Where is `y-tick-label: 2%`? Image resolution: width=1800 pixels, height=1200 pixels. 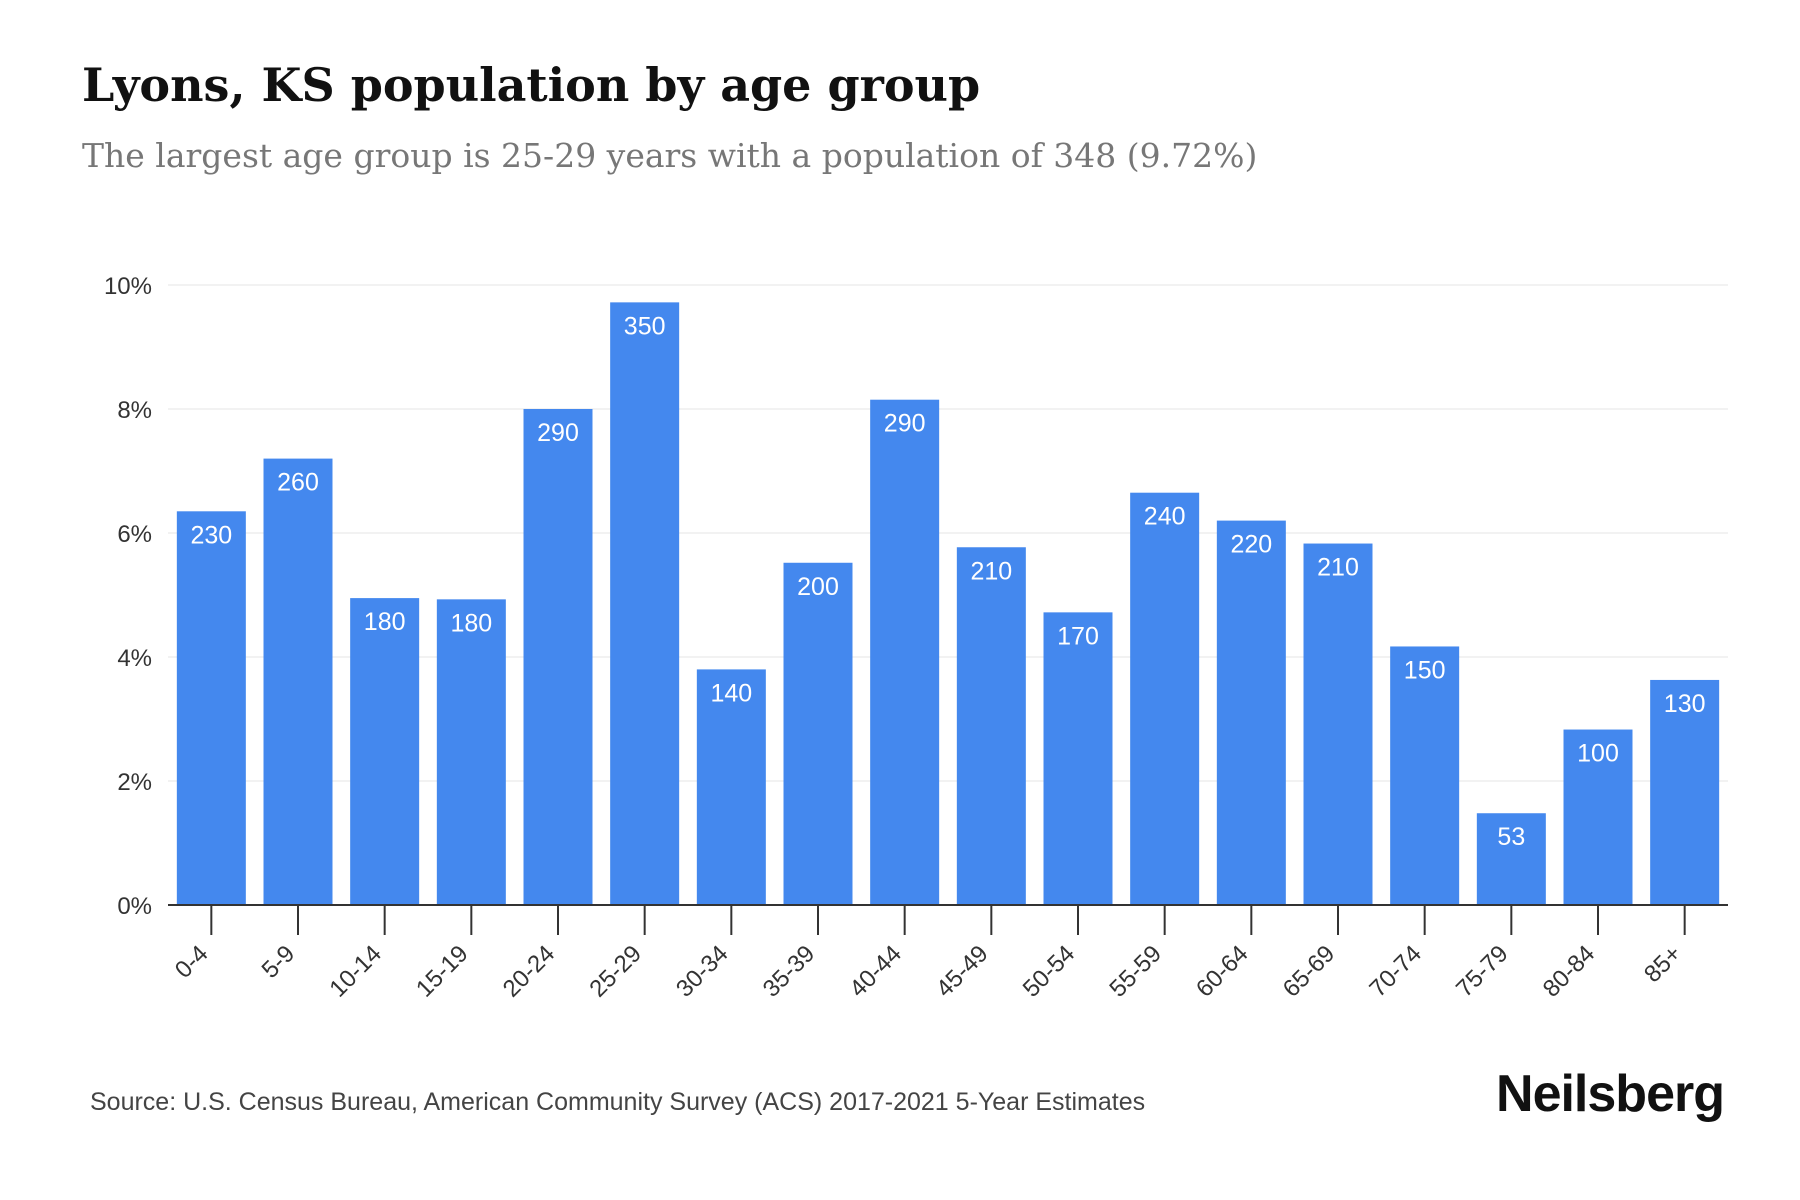 y-tick-label: 2% is located at coordinates (134, 782).